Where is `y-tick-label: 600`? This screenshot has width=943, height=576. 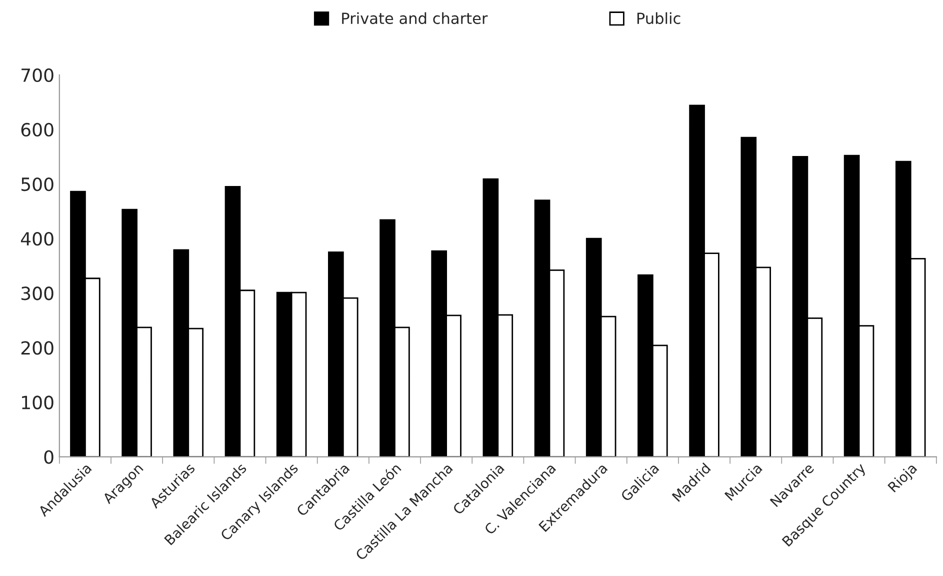 y-tick-label: 600 is located at coordinates (37, 129).